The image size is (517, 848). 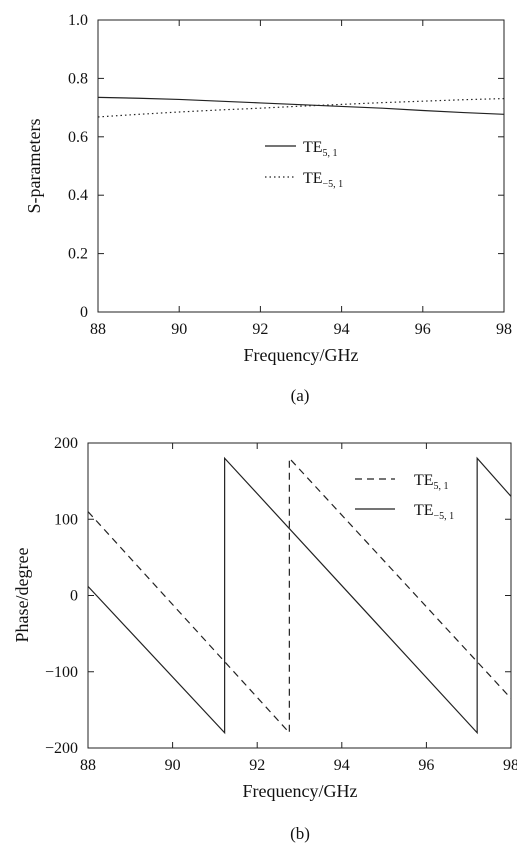 What do you see at coordinates (66, 443) in the screenshot?
I see `y-tick-label: 200` at bounding box center [66, 443].